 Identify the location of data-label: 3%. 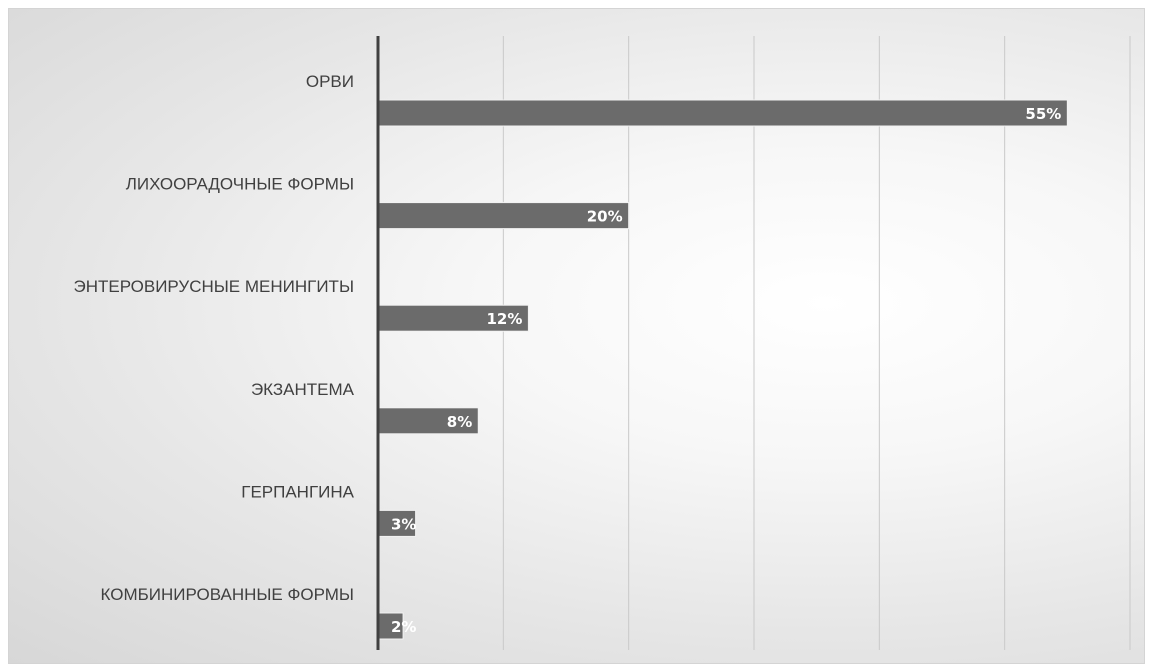
(403, 524).